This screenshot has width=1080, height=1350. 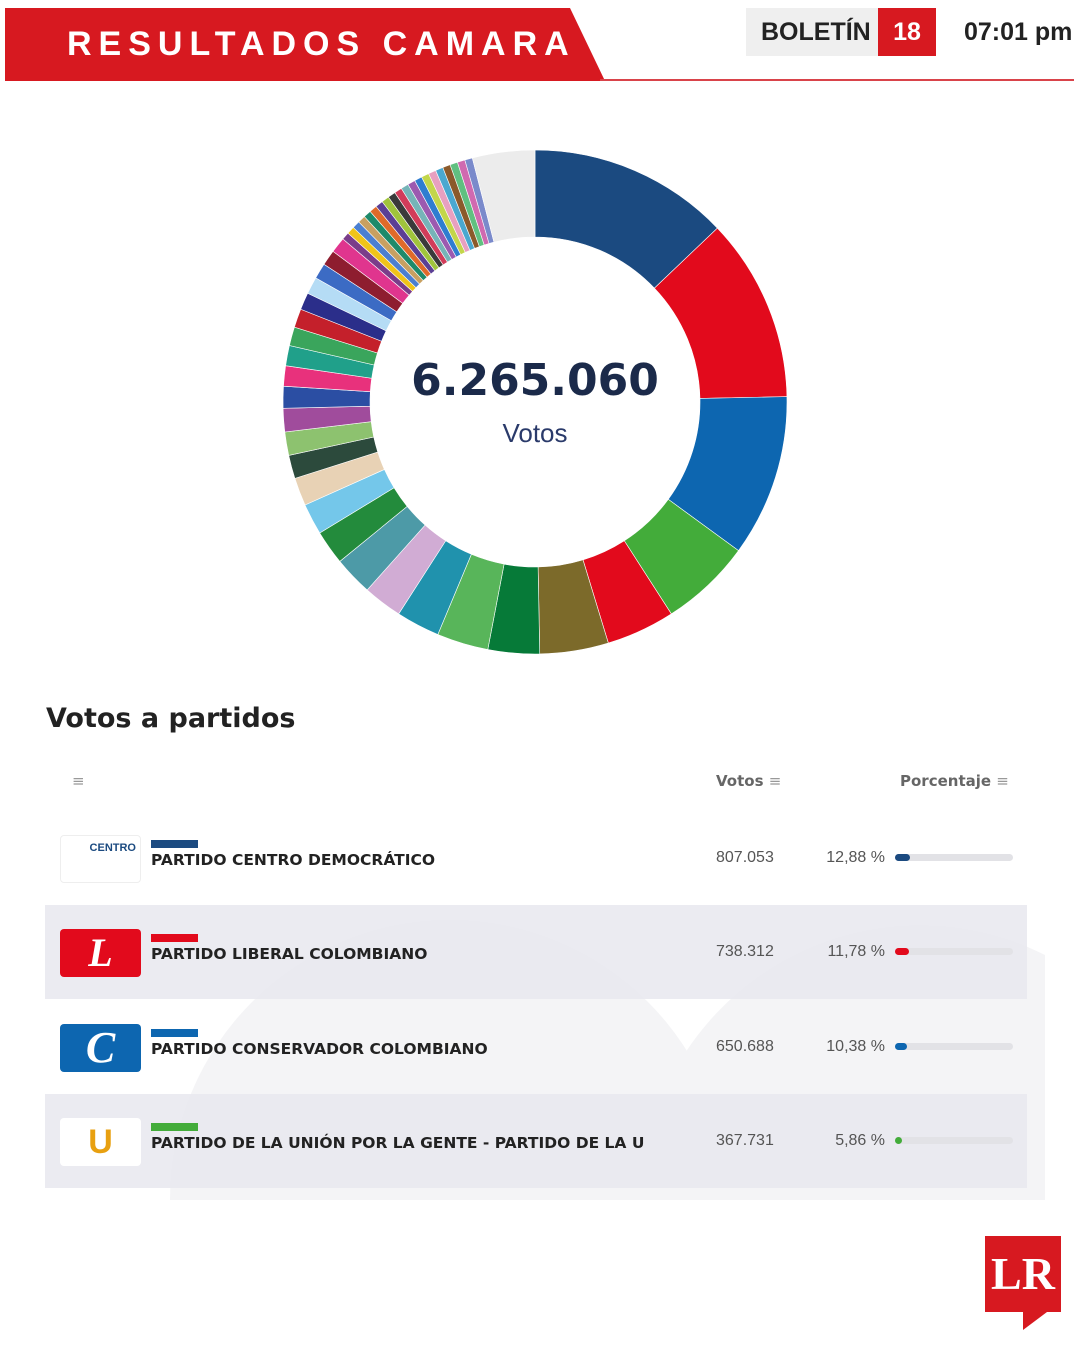 What do you see at coordinates (78, 781) in the screenshot?
I see `column-menu-icon: ≡` at bounding box center [78, 781].